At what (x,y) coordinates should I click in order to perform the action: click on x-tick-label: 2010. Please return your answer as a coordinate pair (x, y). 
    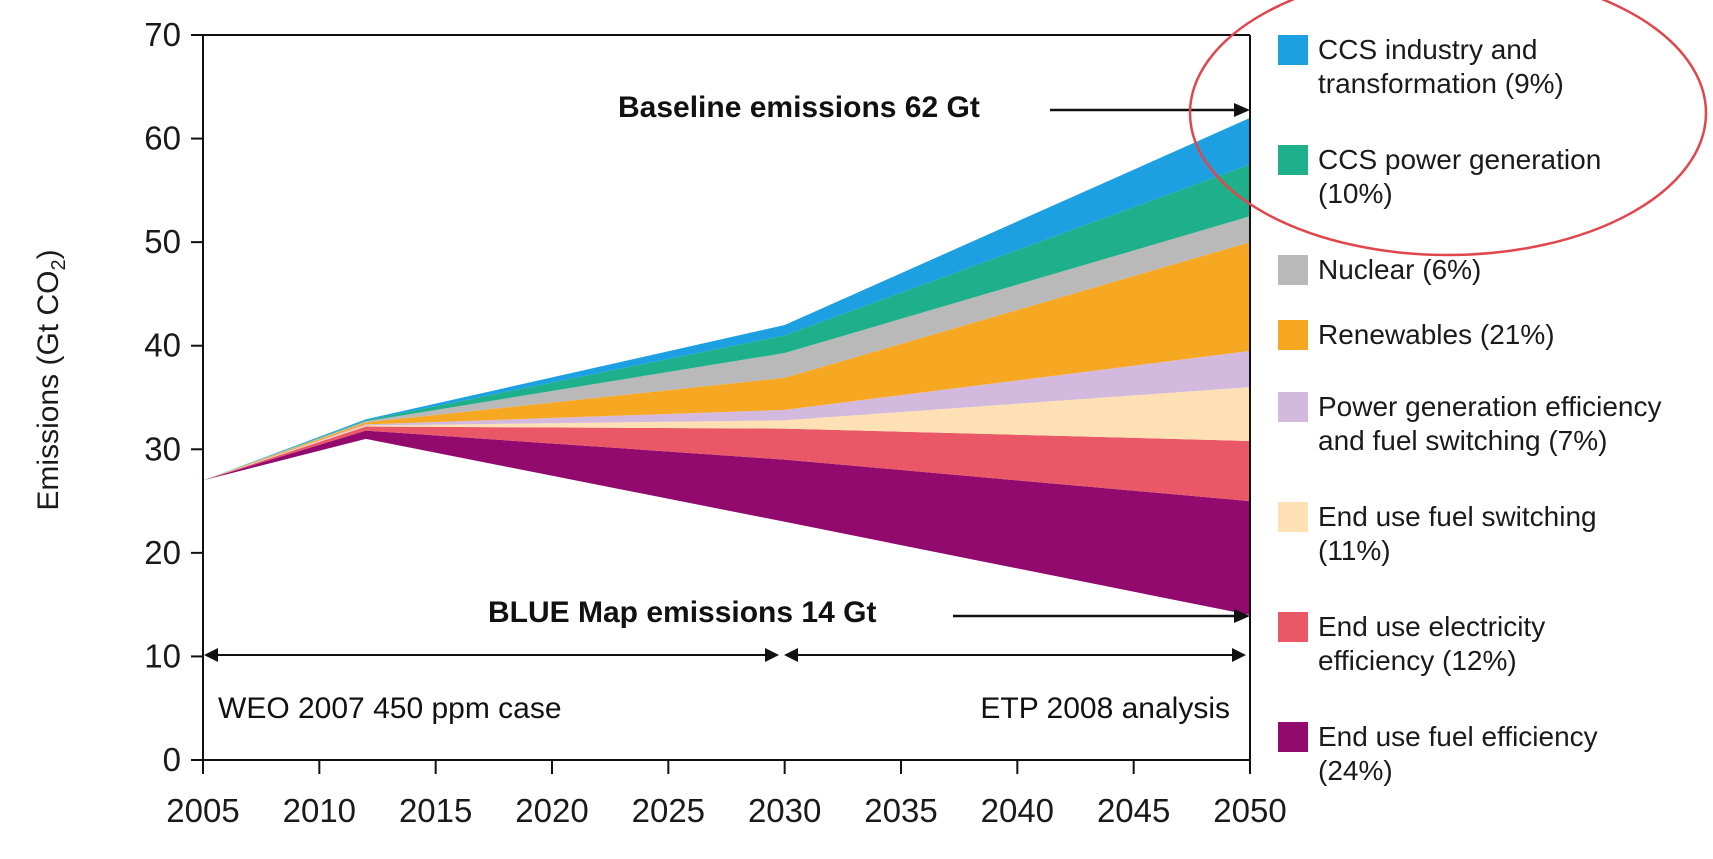
    Looking at the image, I should click on (319, 810).